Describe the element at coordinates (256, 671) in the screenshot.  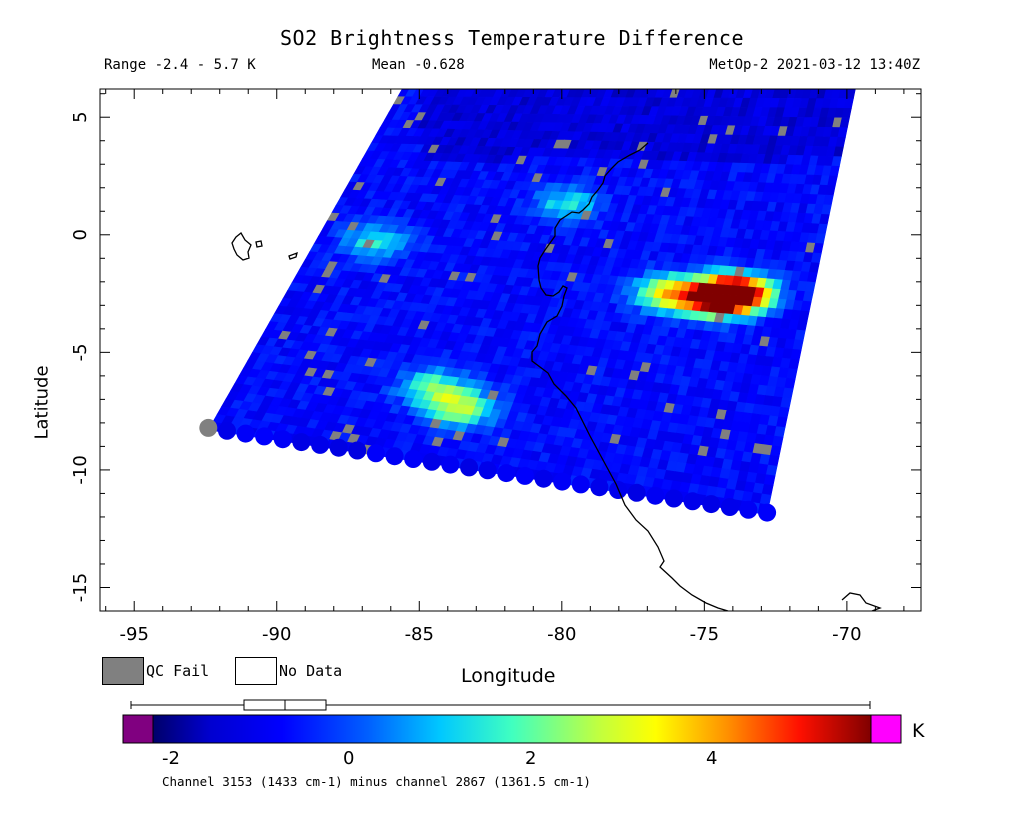
I see `no-data-swatch` at that location.